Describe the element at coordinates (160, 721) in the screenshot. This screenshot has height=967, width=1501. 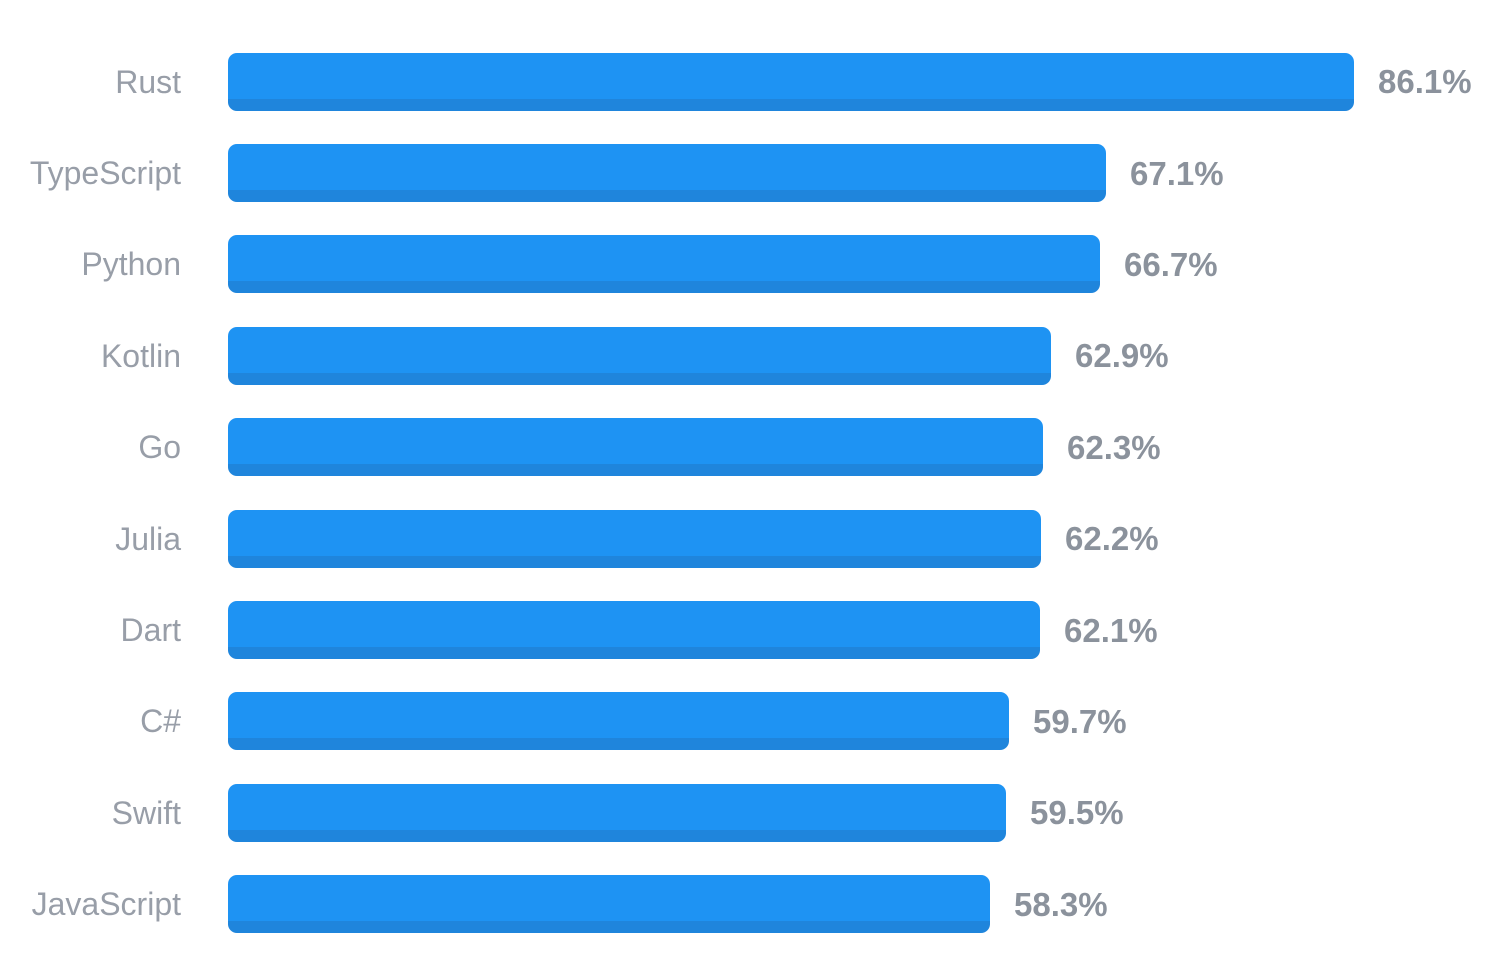
I see `category-label: C#` at that location.